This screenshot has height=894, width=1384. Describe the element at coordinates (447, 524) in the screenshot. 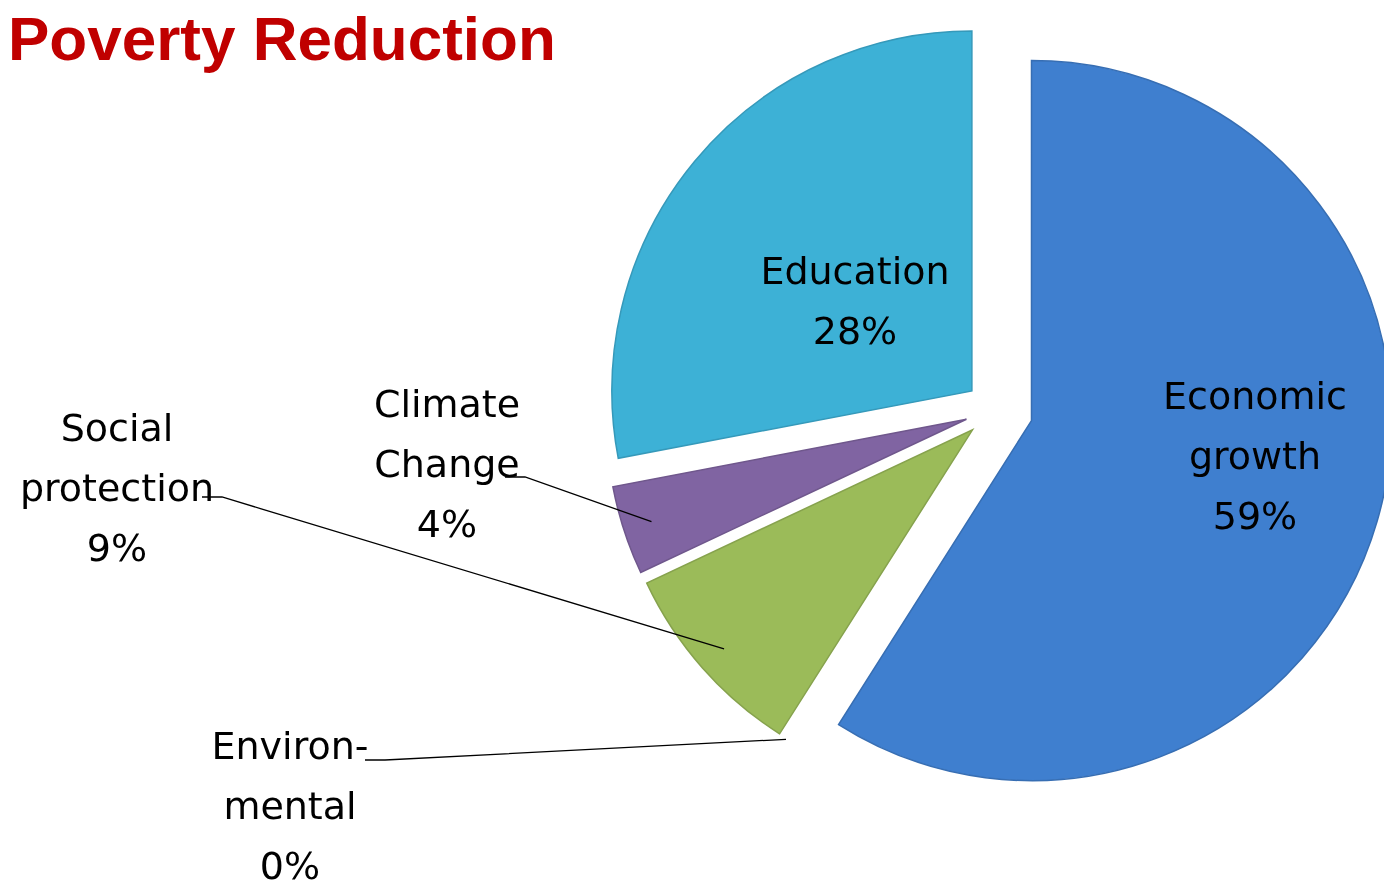

I see `data-label: 4%` at that location.